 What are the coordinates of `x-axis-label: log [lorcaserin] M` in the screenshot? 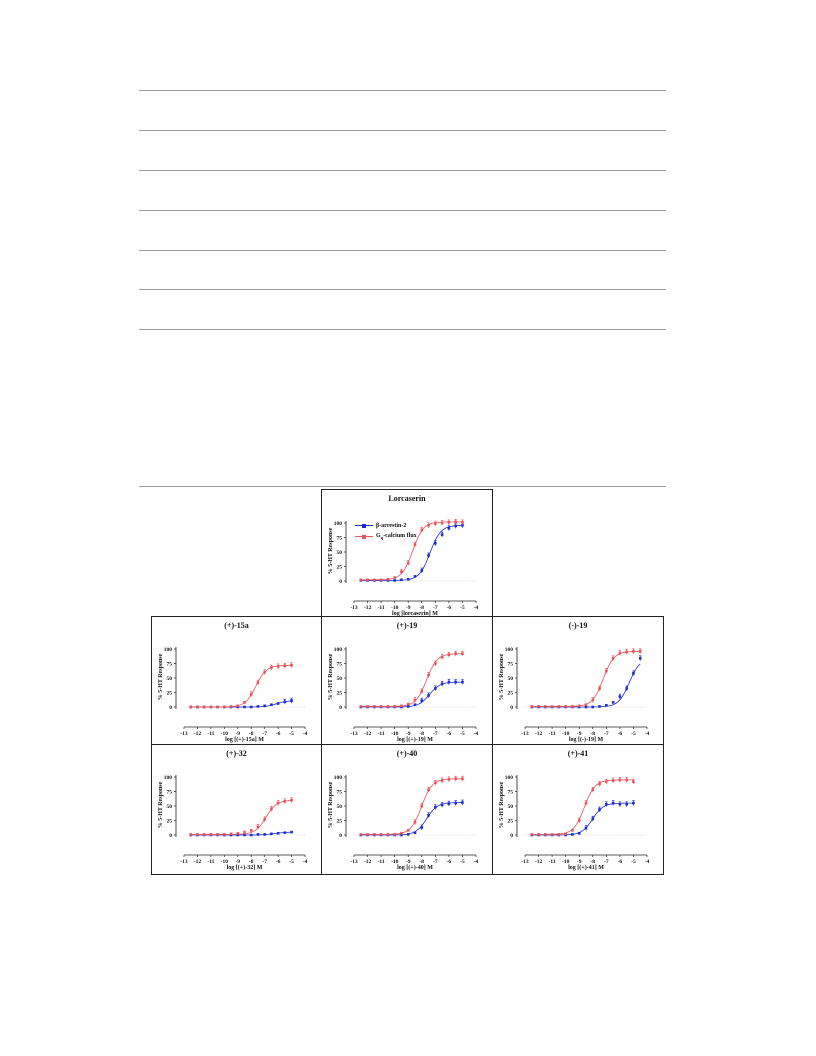 It's located at (415, 614).